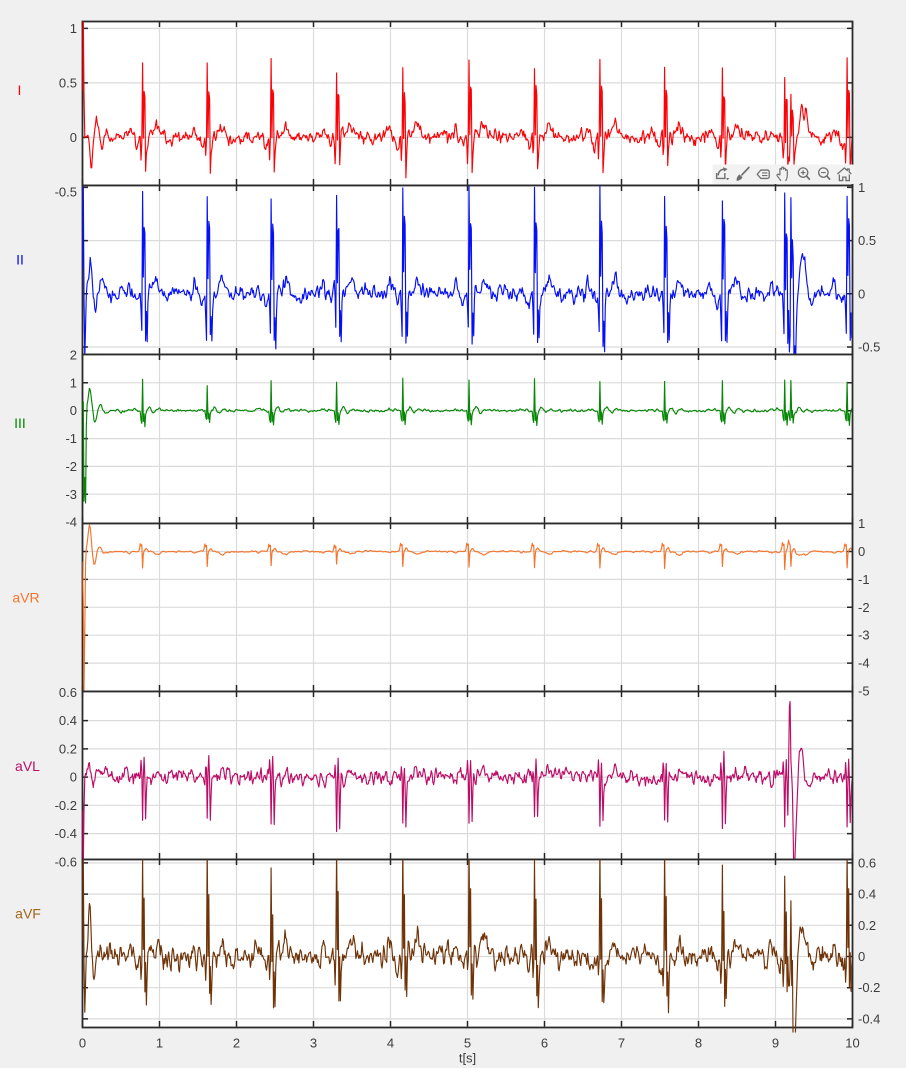 This screenshot has width=906, height=1068. What do you see at coordinates (864, 691) in the screenshot?
I see `svg-text: -5` at bounding box center [864, 691].